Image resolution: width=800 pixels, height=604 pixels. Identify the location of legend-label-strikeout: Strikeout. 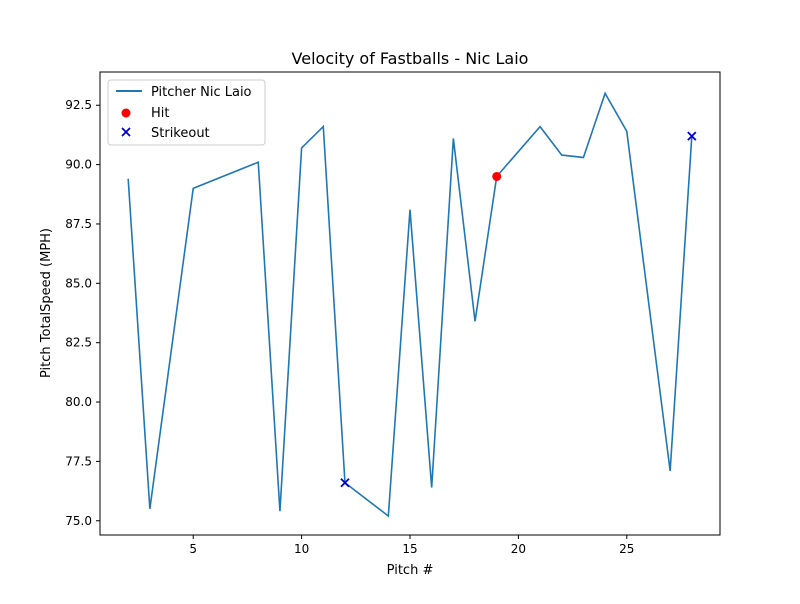
(180, 133).